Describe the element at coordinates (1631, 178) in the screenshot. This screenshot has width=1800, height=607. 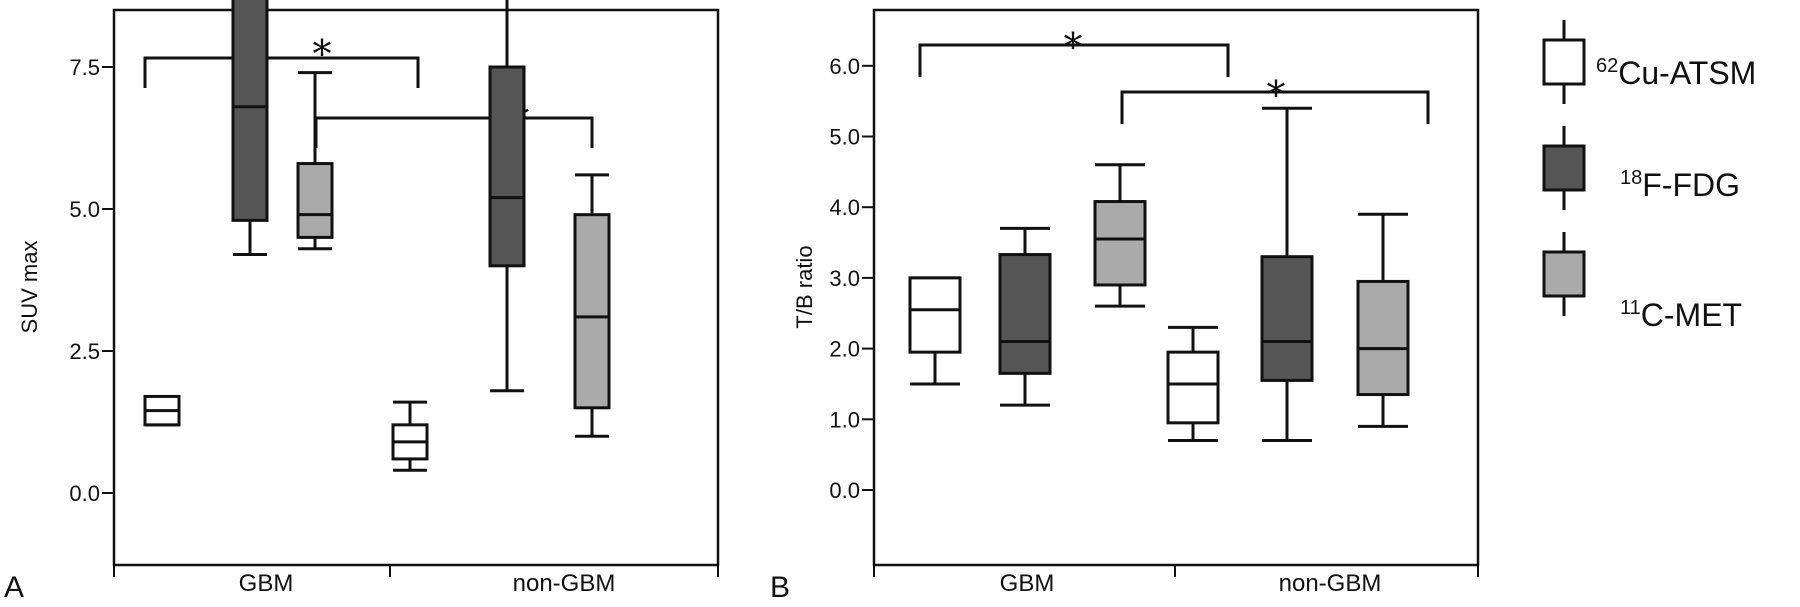
I see `legend-sup-18f-fdg: 18` at that location.